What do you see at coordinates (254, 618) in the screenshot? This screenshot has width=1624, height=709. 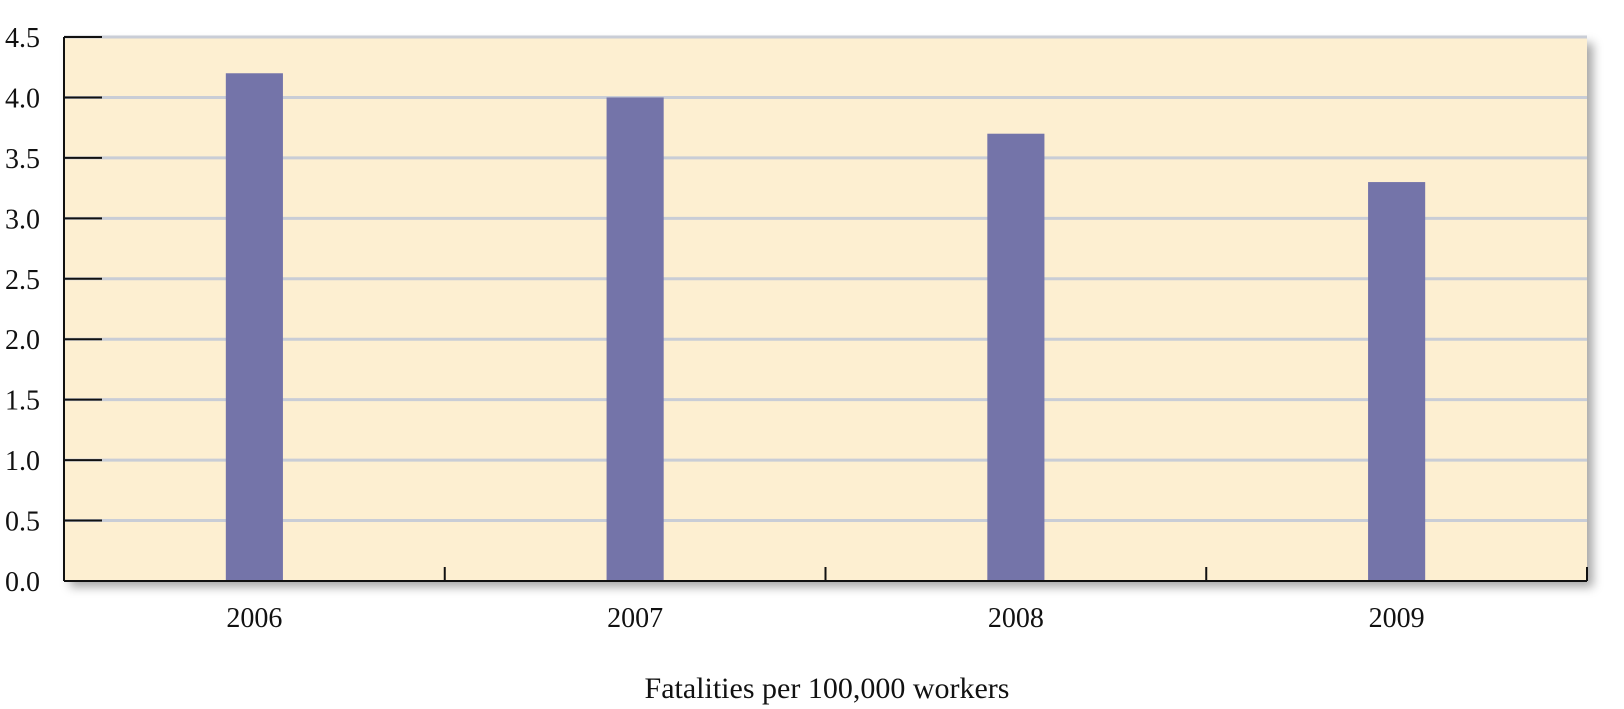 I see `x-tick-label: 2006` at bounding box center [254, 618].